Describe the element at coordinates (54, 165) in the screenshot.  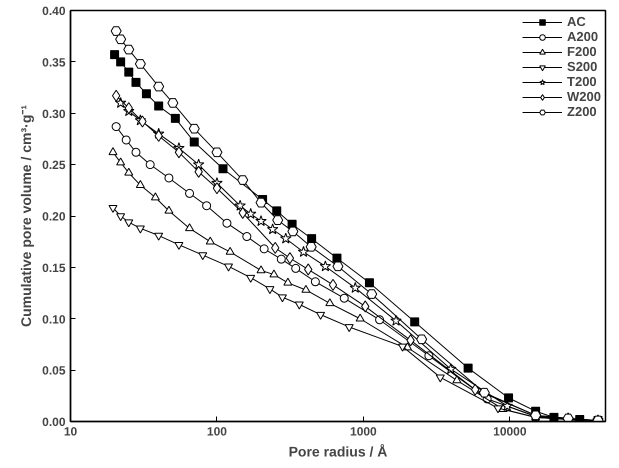
I see `y-tick-label: 0.25` at that location.